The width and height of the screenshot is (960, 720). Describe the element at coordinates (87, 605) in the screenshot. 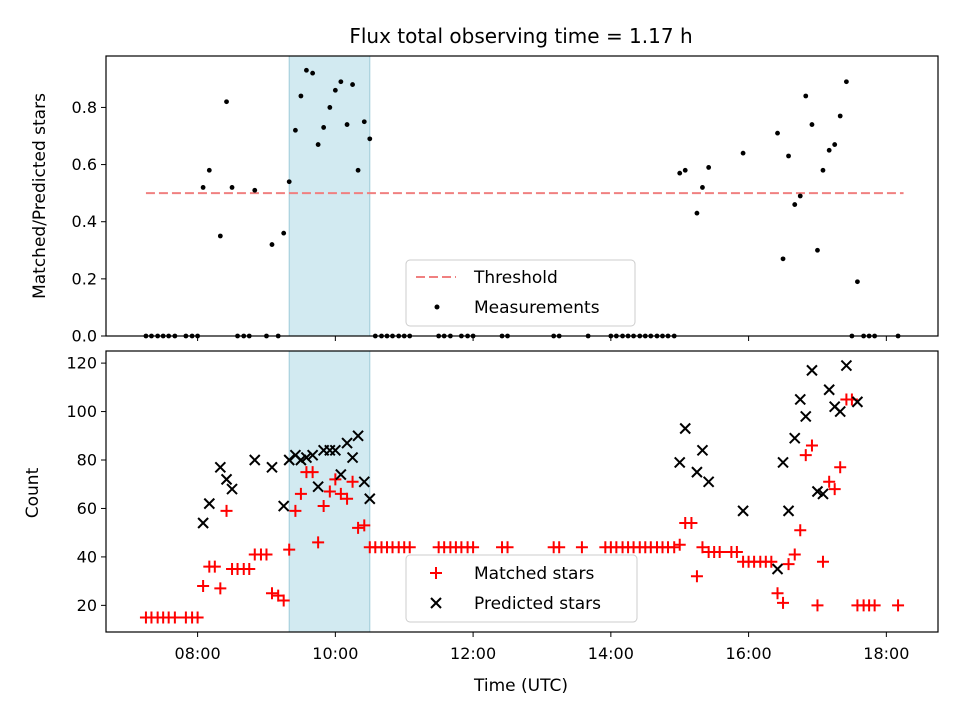

I see `y-tick-label: 20` at that location.